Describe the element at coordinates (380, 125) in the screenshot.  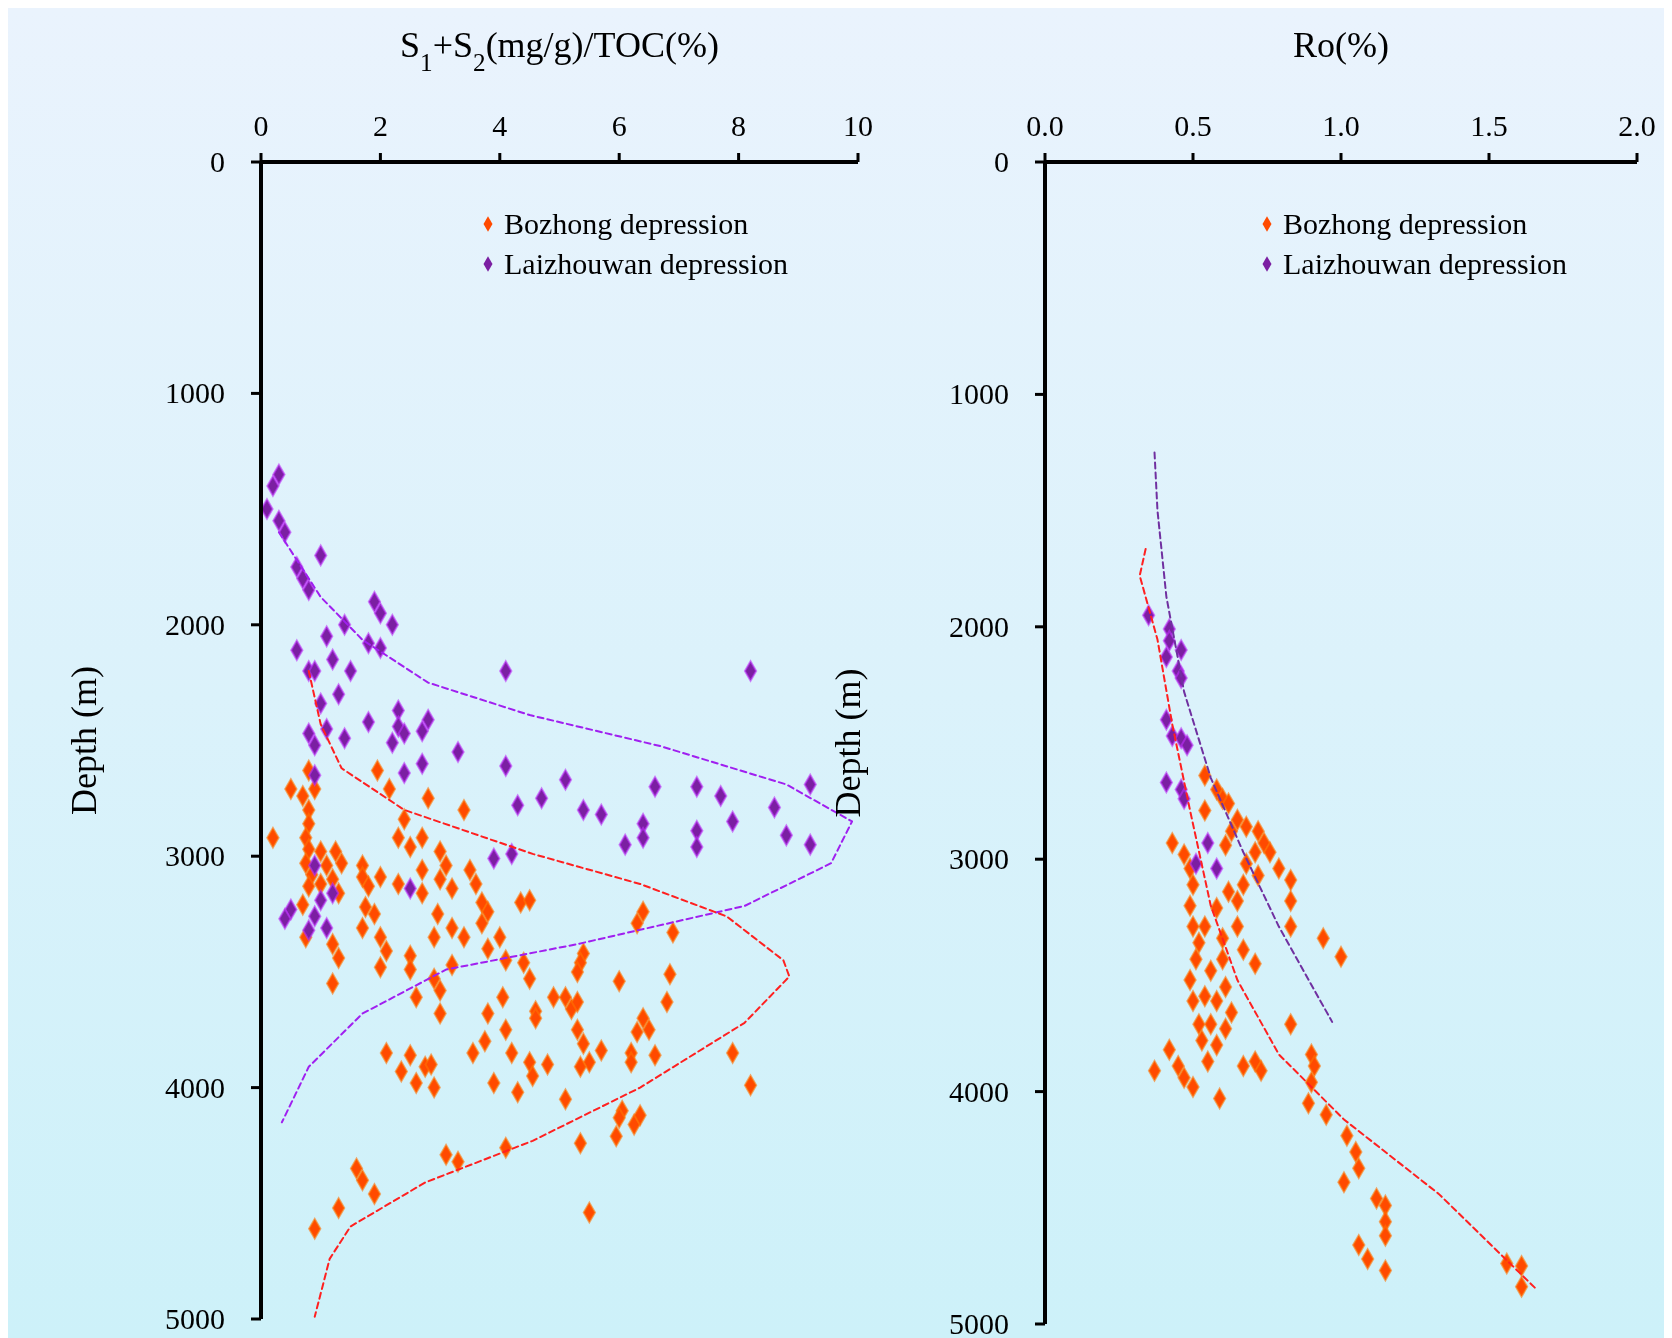
I see `x-tick-label: 2` at that location.